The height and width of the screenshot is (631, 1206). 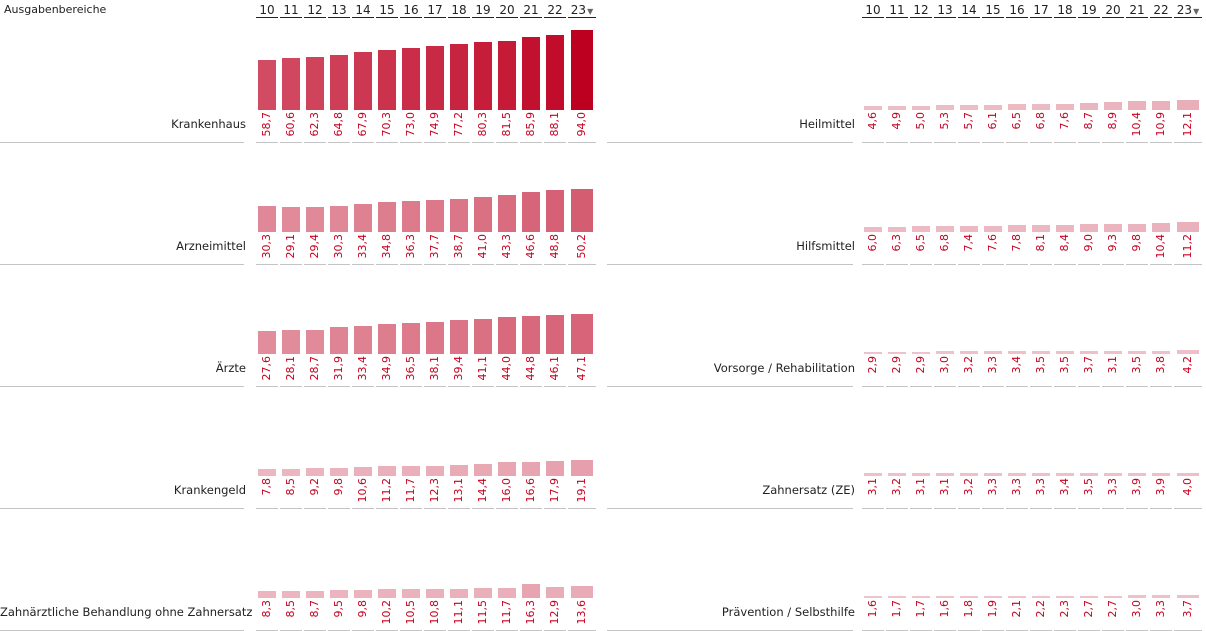 What do you see at coordinates (1137, 10) in the screenshot?
I see `year-header-21: 21` at bounding box center [1137, 10].